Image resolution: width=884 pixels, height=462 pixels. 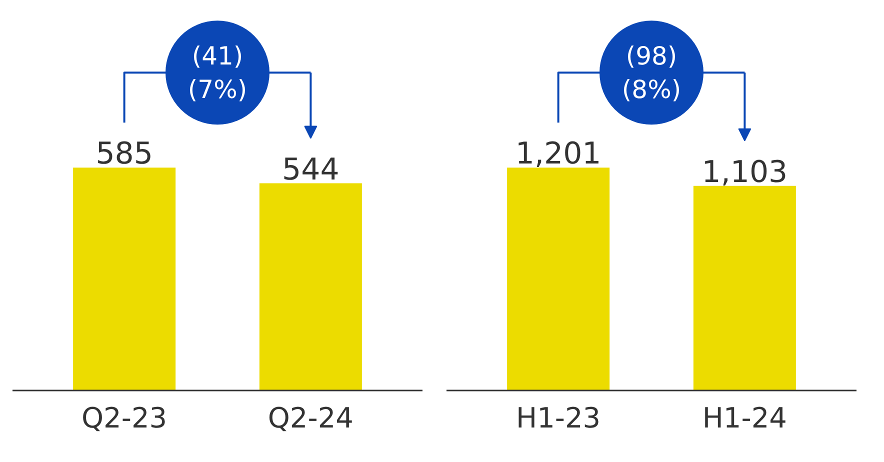 What do you see at coordinates (744, 418) in the screenshot?
I see `x-tick-label: H1-24` at bounding box center [744, 418].